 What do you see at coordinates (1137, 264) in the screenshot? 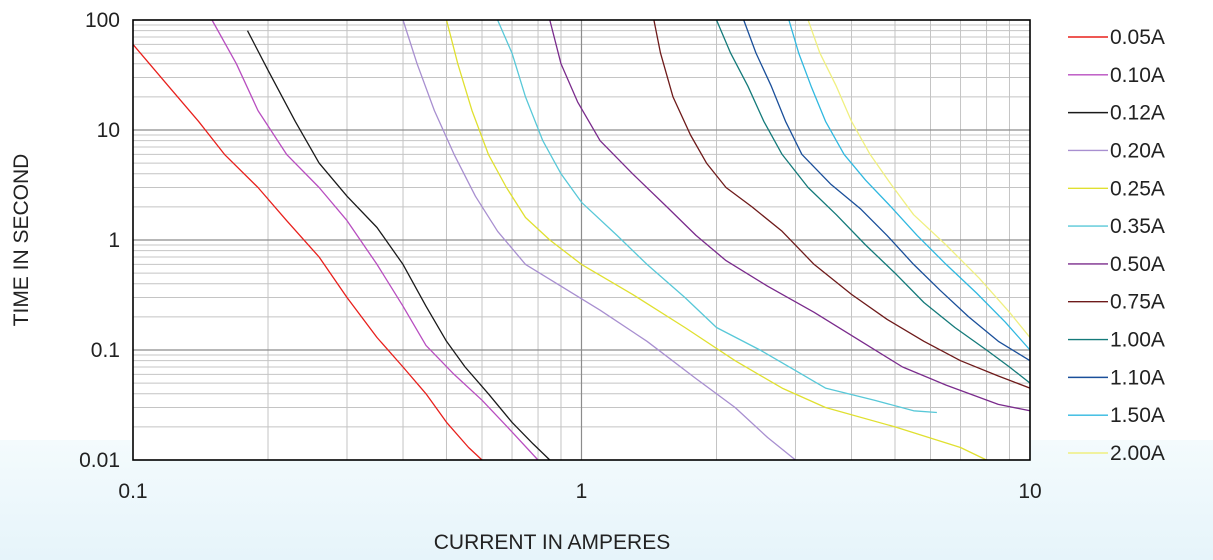
I see `legend-label: 0.50A` at bounding box center [1137, 264].